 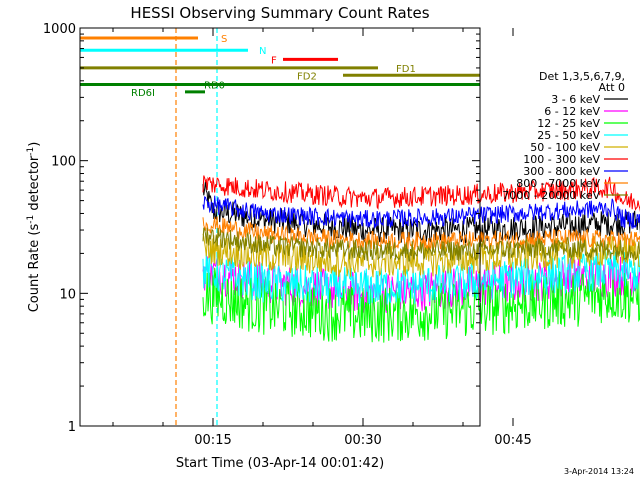 What do you see at coordinates (575, 99) in the screenshot?
I see `legend-label: 3 - 6 keV` at bounding box center [575, 99].